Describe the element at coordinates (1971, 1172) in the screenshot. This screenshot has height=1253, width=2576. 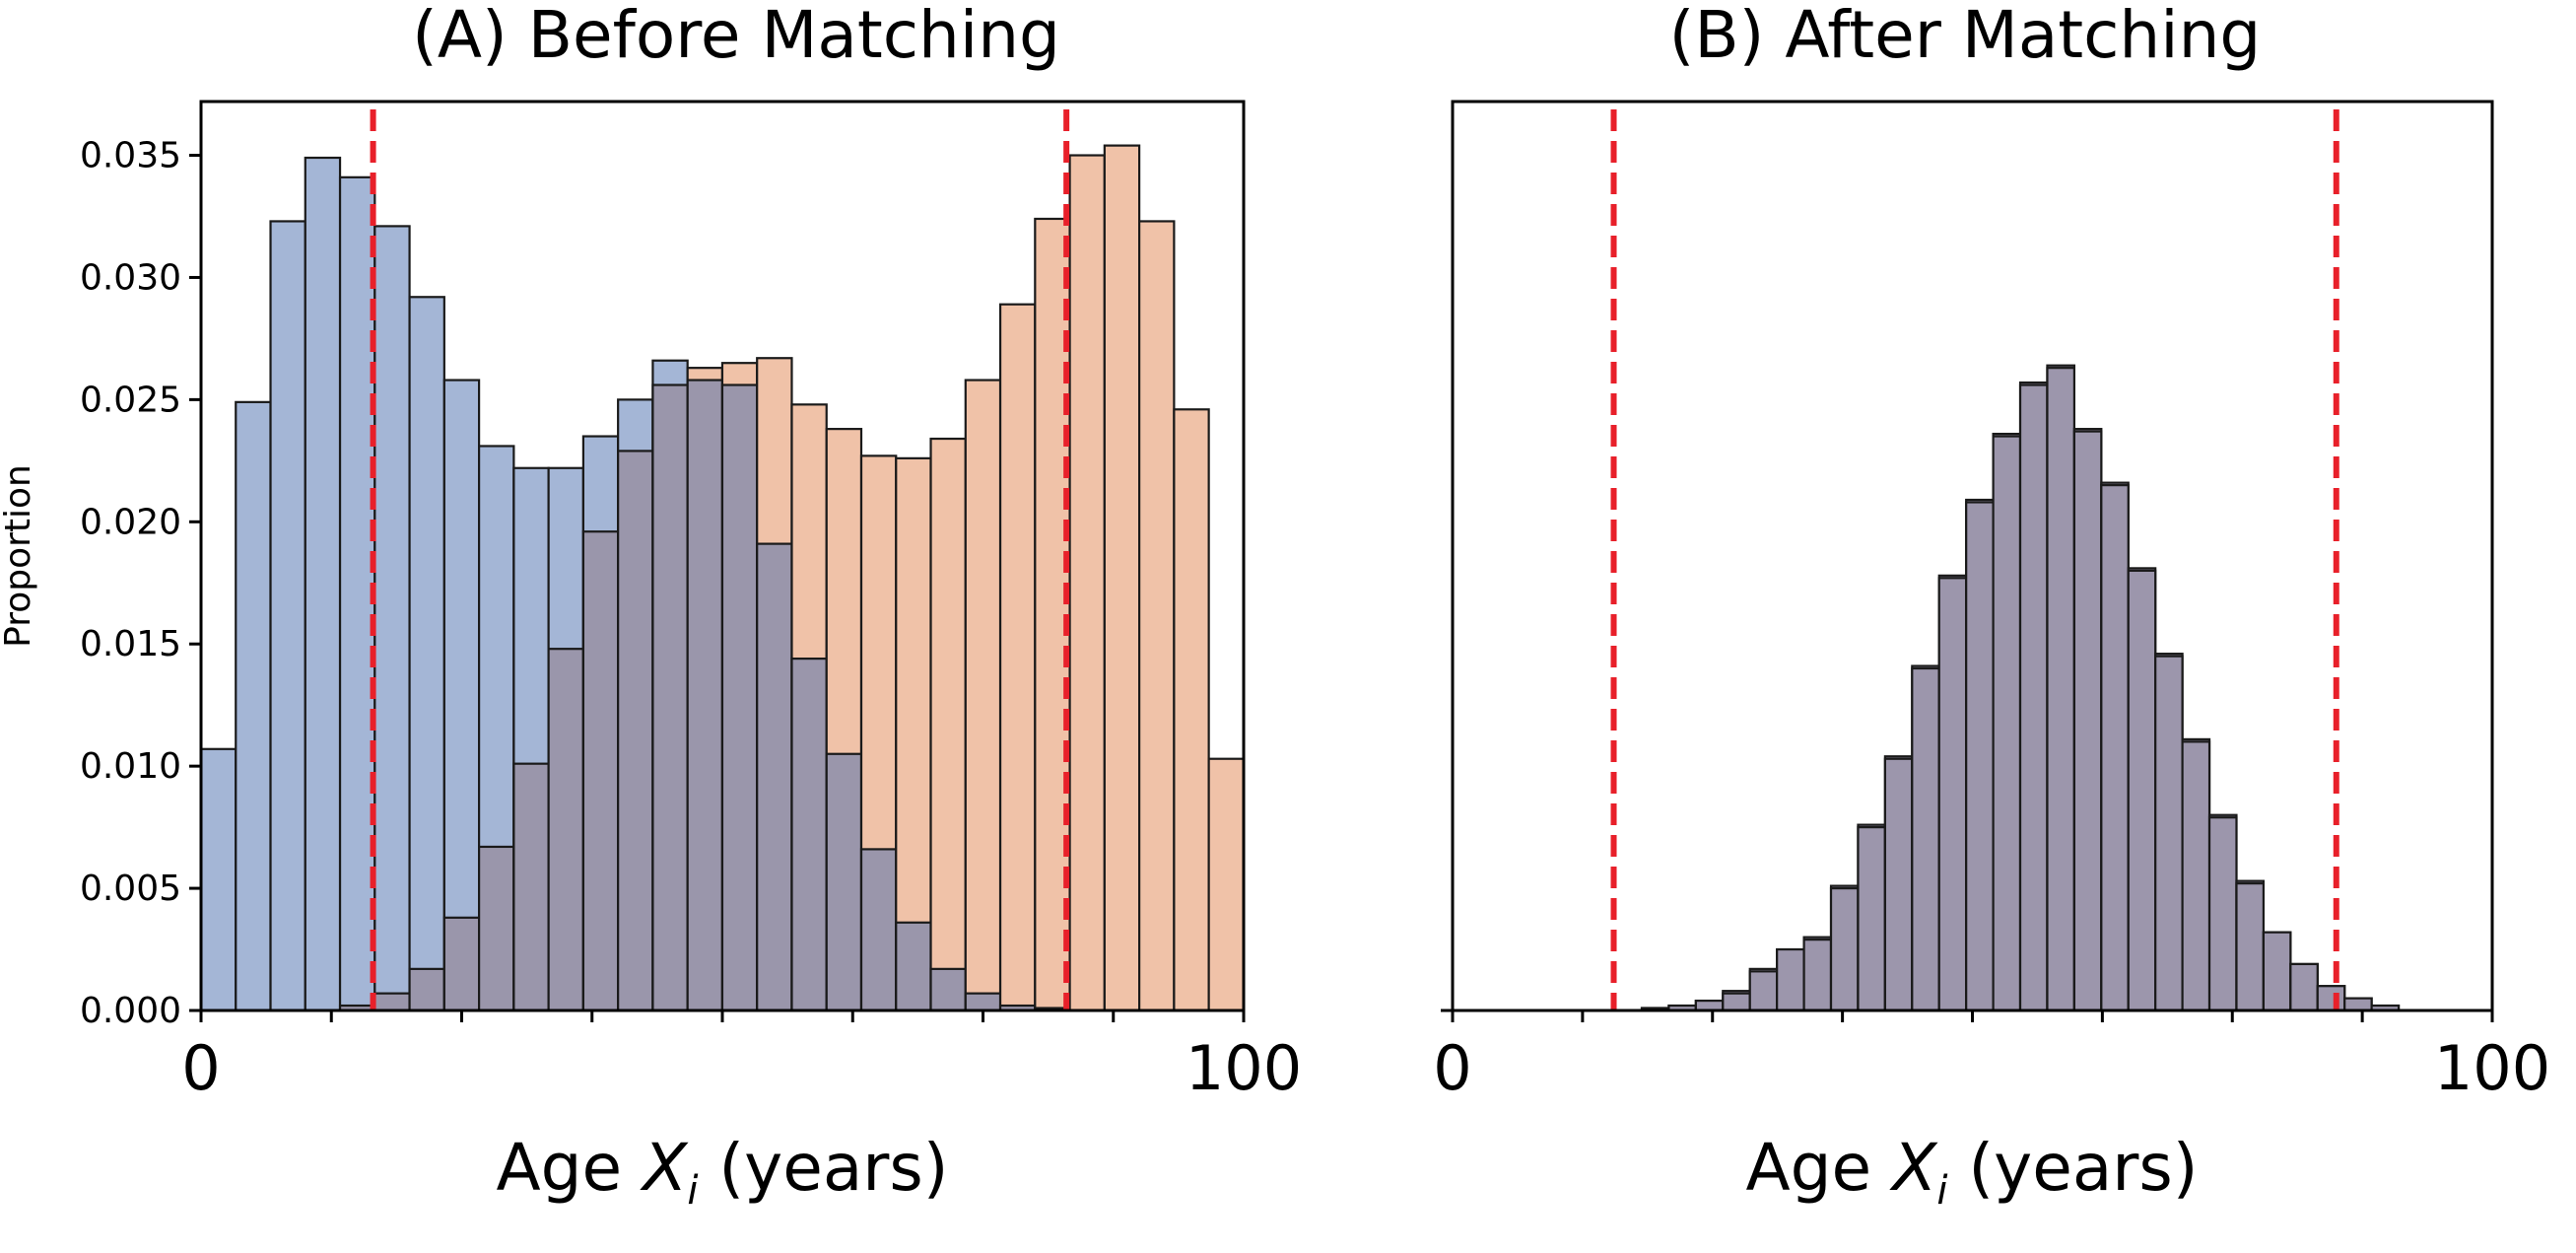
I see `panel-b-x-axis-label: Age Xi (years)` at that location.